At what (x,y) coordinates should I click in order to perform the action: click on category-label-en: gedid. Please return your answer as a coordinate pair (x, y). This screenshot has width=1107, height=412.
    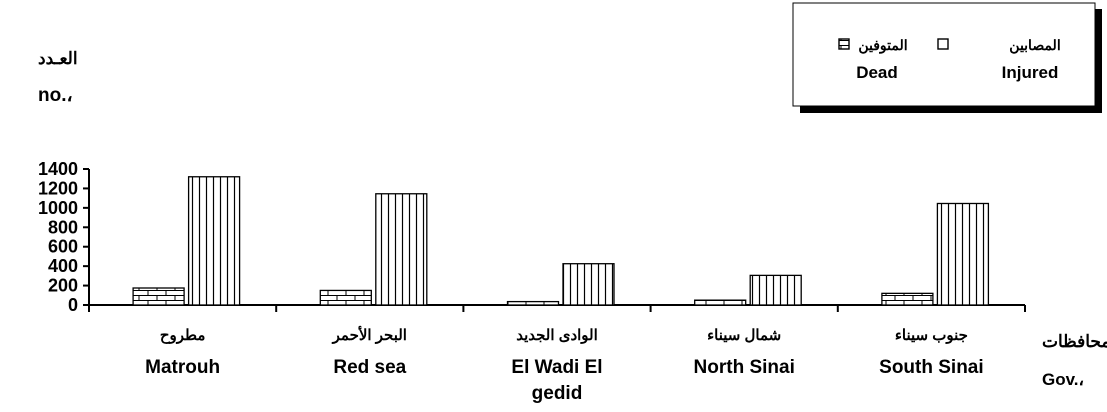
    Looking at the image, I should click on (557, 393).